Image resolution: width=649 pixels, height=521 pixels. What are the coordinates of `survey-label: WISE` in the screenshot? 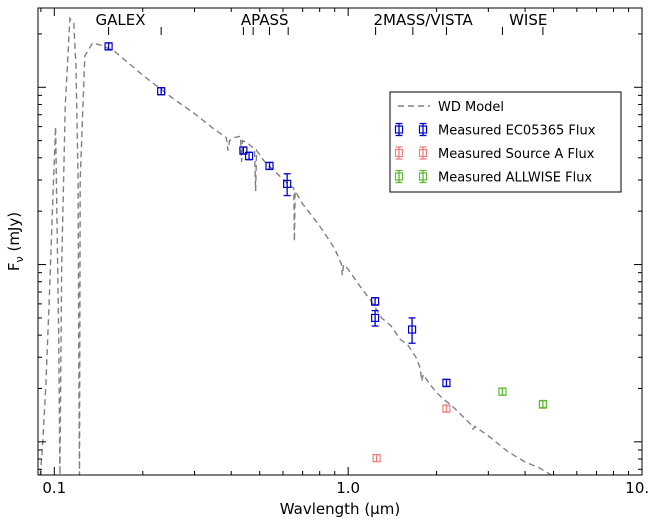 It's located at (528, 20).